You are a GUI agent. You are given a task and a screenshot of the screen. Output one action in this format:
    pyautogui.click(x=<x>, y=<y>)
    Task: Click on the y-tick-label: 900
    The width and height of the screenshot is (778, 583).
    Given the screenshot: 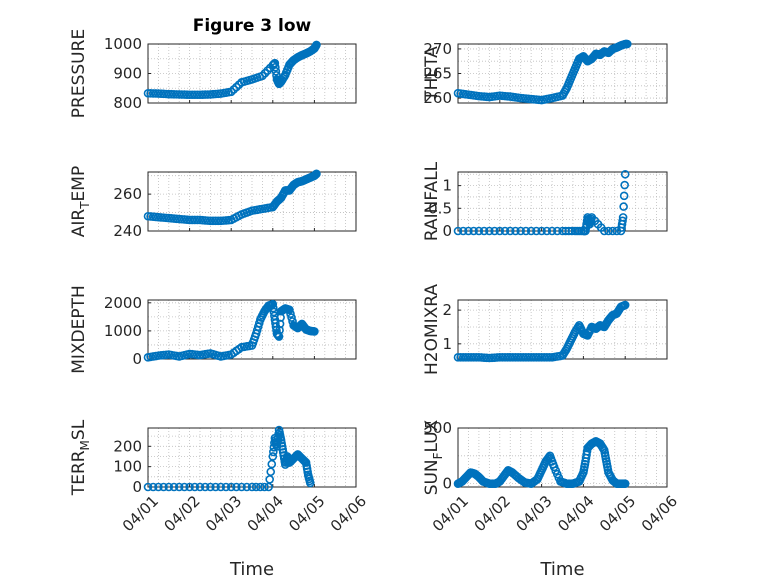 What is the action you would take?
    pyautogui.click(x=127, y=74)
    